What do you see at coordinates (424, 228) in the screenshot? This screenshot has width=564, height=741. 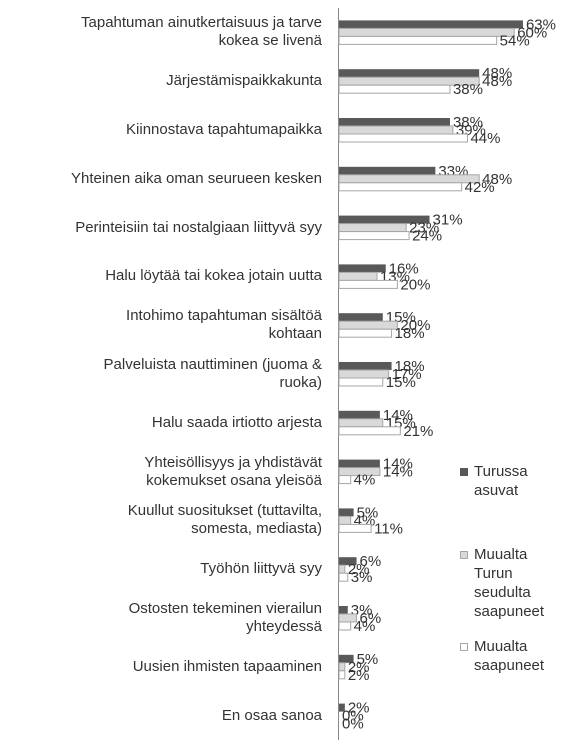 I see `value-label: 23%` at bounding box center [424, 228].